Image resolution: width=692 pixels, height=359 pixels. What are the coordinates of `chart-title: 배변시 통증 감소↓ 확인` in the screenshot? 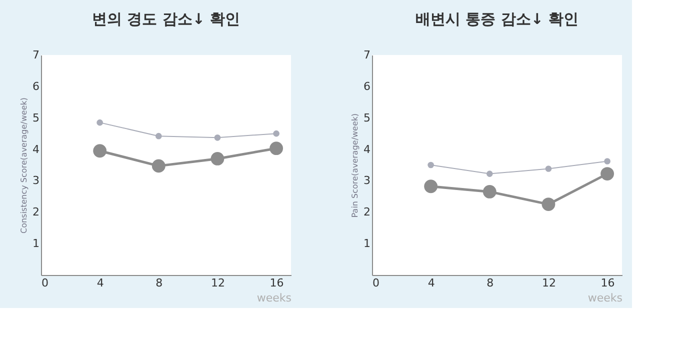 It's located at (497, 19).